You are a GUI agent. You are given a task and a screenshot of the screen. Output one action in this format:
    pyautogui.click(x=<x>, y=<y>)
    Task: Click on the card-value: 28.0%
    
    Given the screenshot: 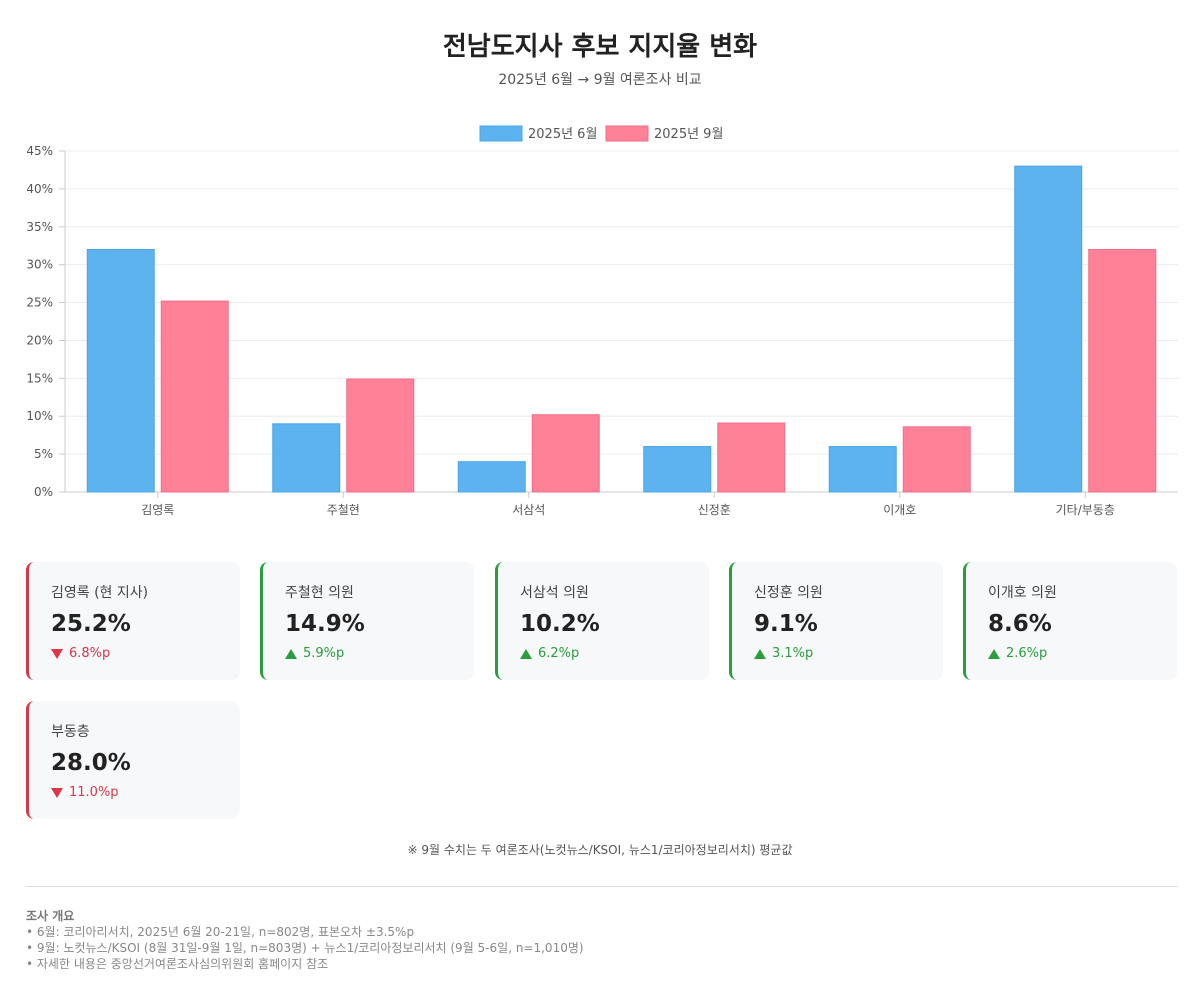 What is the action you would take?
    pyautogui.click(x=91, y=763)
    